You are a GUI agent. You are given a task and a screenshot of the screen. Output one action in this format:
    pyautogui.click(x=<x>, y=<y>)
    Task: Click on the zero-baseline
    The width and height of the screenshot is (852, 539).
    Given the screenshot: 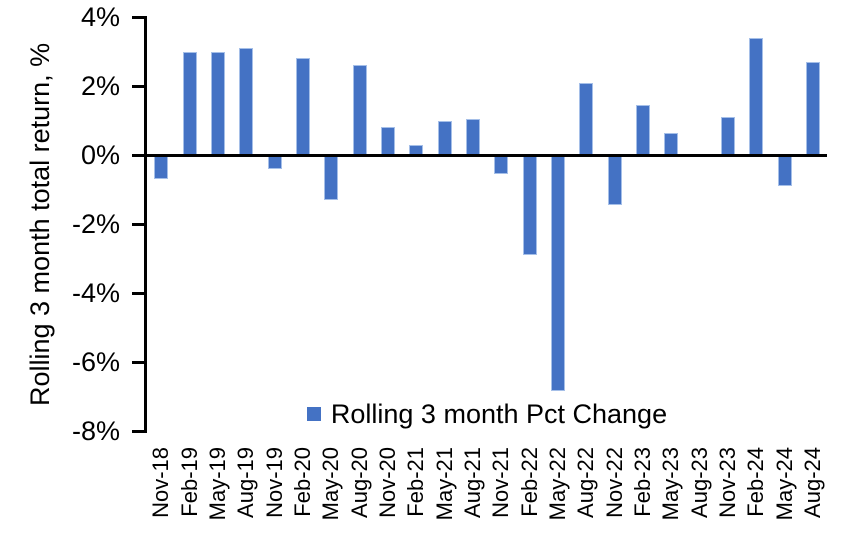 What is the action you would take?
    pyautogui.click(x=485, y=155)
    